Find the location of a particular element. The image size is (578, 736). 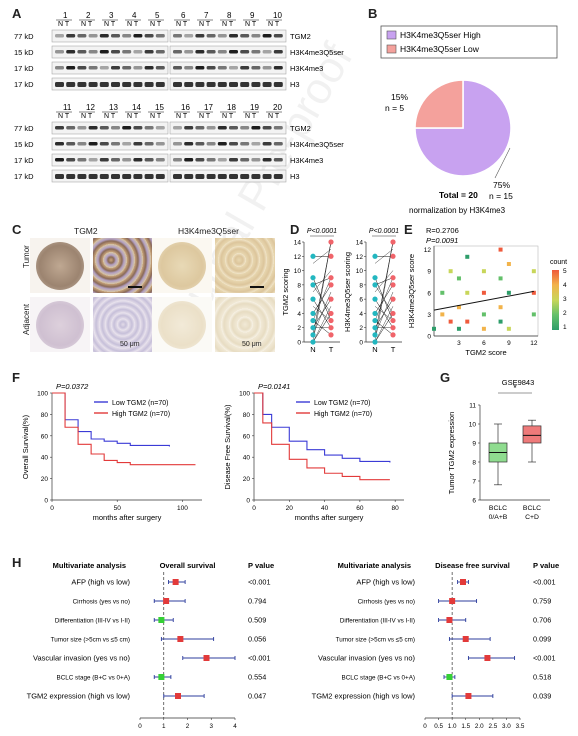

panel-label-e: E is located at coordinates (408, 229).